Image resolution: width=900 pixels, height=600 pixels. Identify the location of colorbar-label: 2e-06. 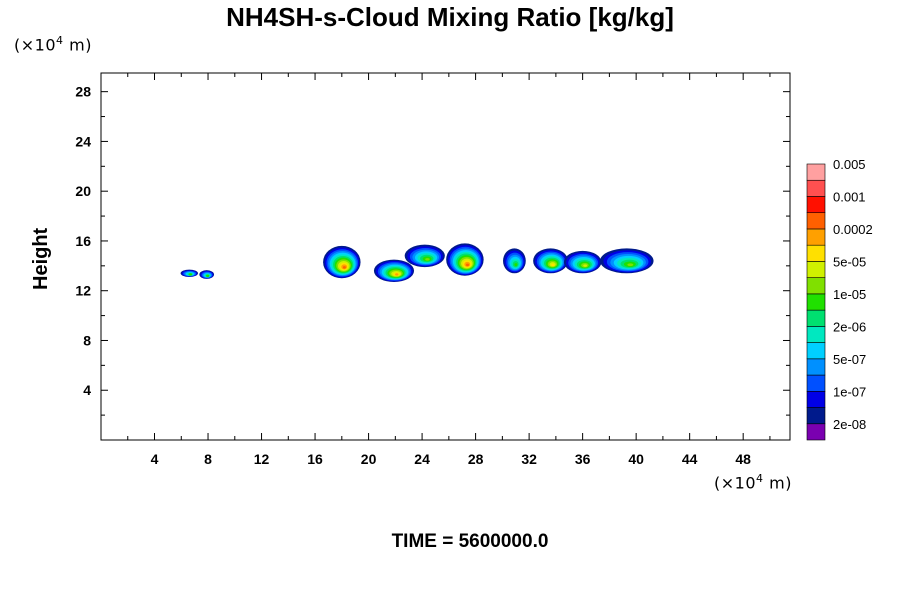
(849, 326).